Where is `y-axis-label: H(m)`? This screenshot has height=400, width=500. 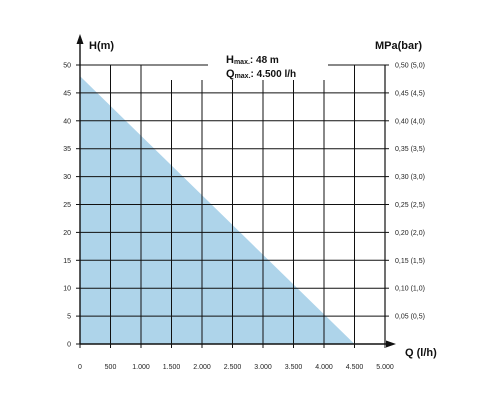
y-axis-label: H(m) is located at coordinates (101, 46).